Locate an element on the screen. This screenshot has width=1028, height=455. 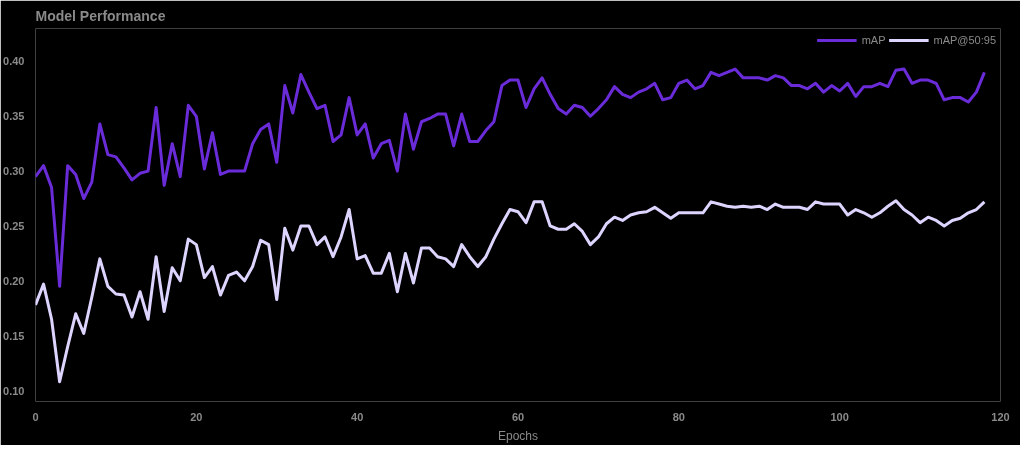
y-tick-label: 0.25 is located at coordinates (14, 225).